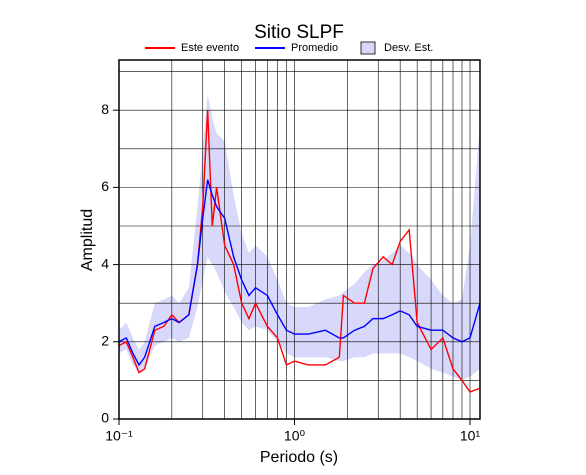  I want to click on y-tick-label: 8, so click(105, 109).